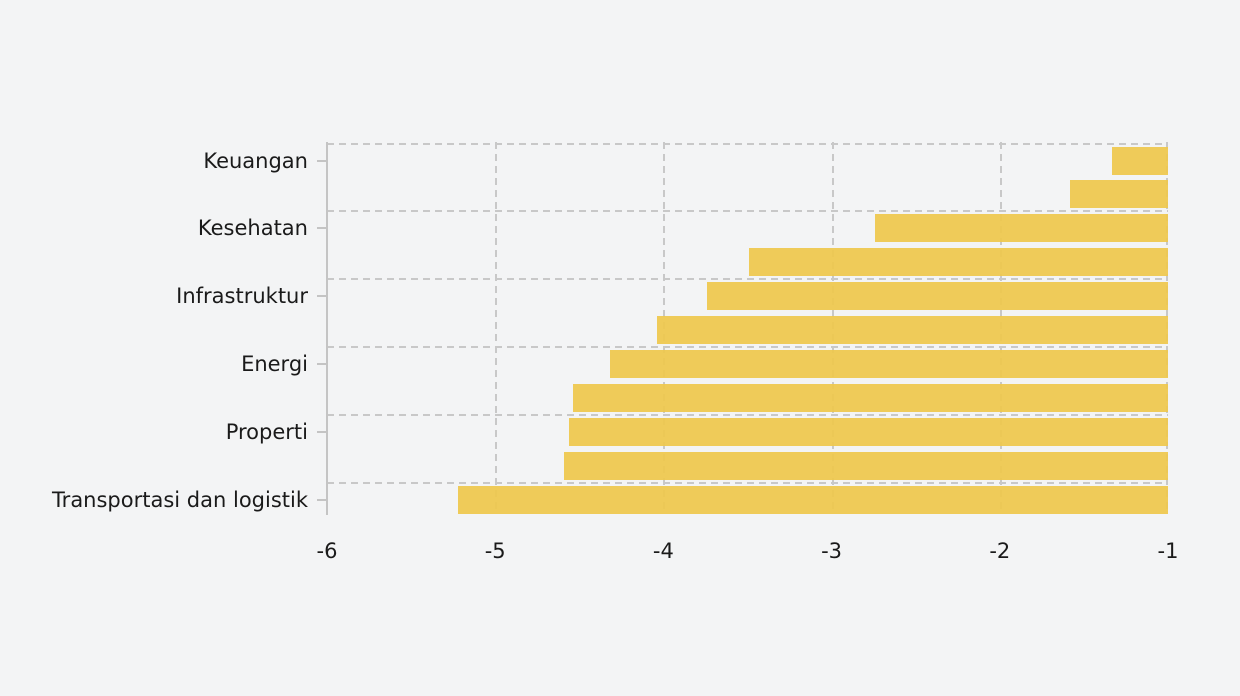  I want to click on y-axis-label: Transportasi dan logistik, so click(179, 500).